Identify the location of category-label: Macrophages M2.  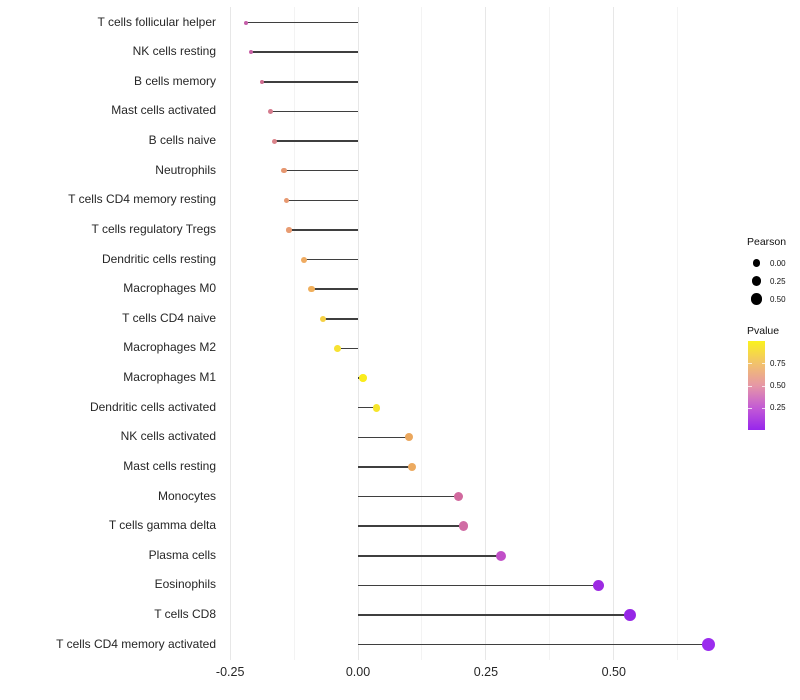
(169, 347).